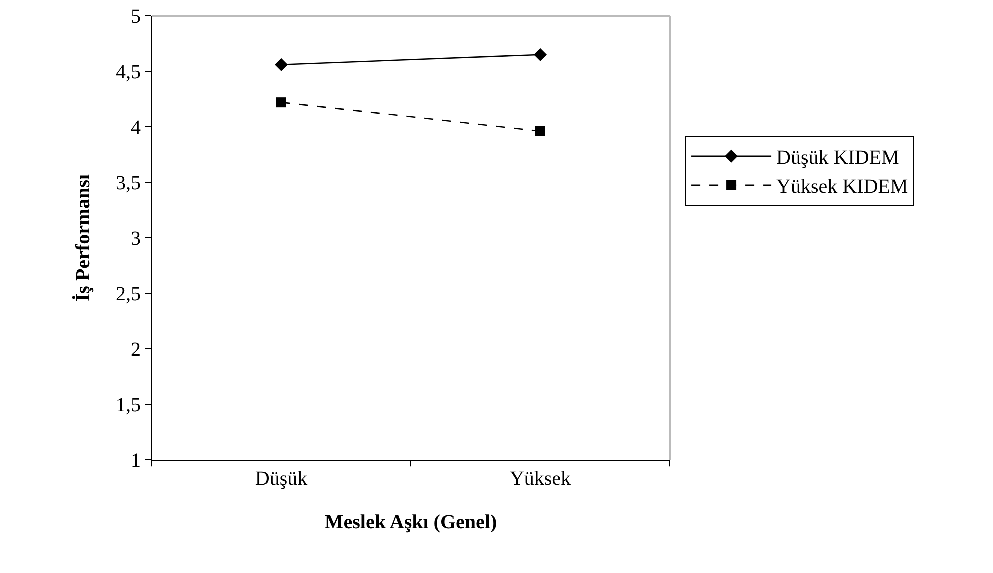 This screenshot has width=993, height=573. Describe the element at coordinates (136, 128) in the screenshot. I see `y-tick-label: 4` at that location.